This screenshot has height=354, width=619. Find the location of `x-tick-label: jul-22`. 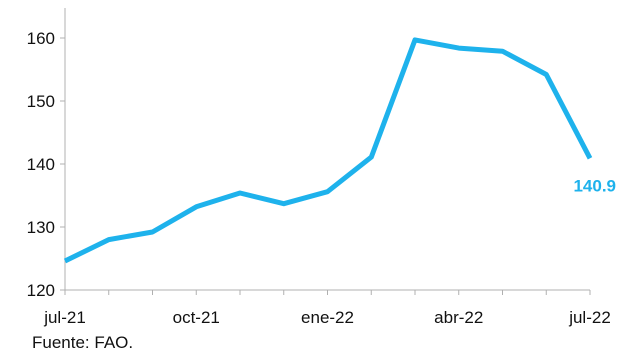

x-tick-label: jul-22 is located at coordinates (589, 317).